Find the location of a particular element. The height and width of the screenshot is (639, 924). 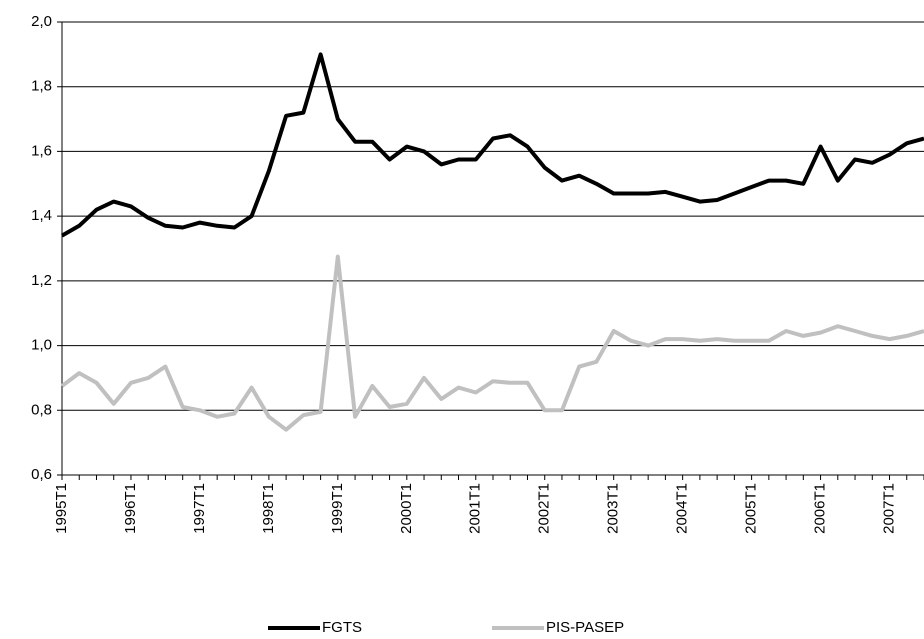

legend-label: PIS-PASEP is located at coordinates (585, 627).